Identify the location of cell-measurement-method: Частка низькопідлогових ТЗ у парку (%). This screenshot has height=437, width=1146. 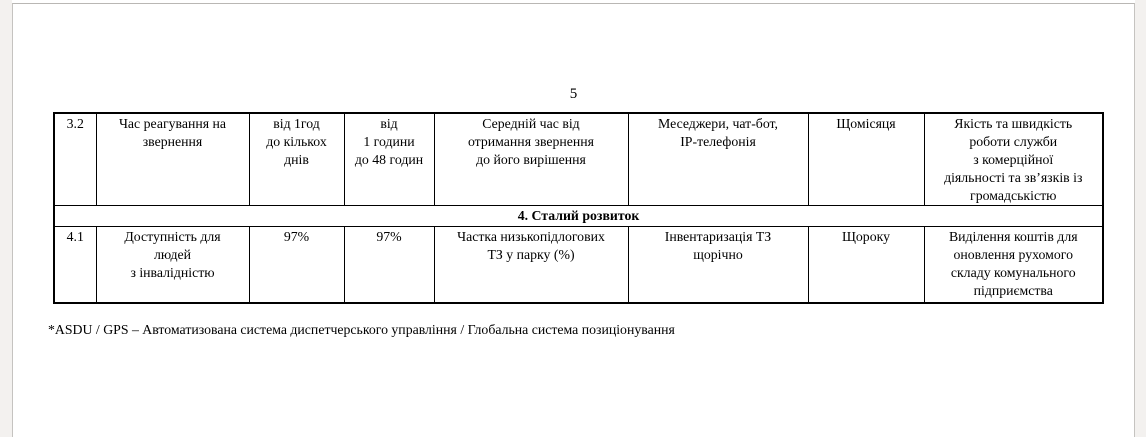
(531, 264).